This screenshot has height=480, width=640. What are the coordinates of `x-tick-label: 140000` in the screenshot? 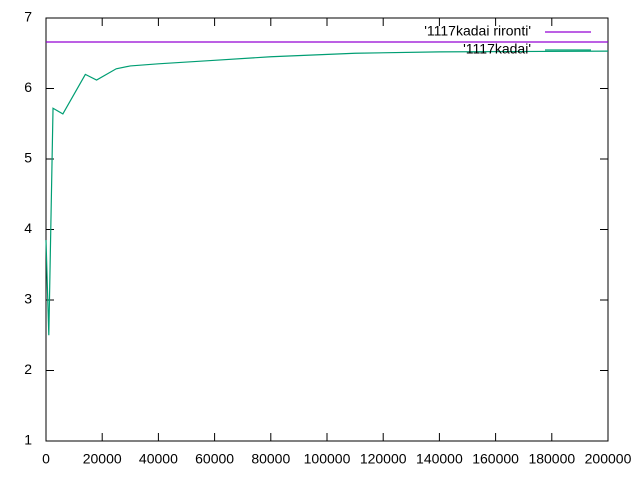 It's located at (439, 459).